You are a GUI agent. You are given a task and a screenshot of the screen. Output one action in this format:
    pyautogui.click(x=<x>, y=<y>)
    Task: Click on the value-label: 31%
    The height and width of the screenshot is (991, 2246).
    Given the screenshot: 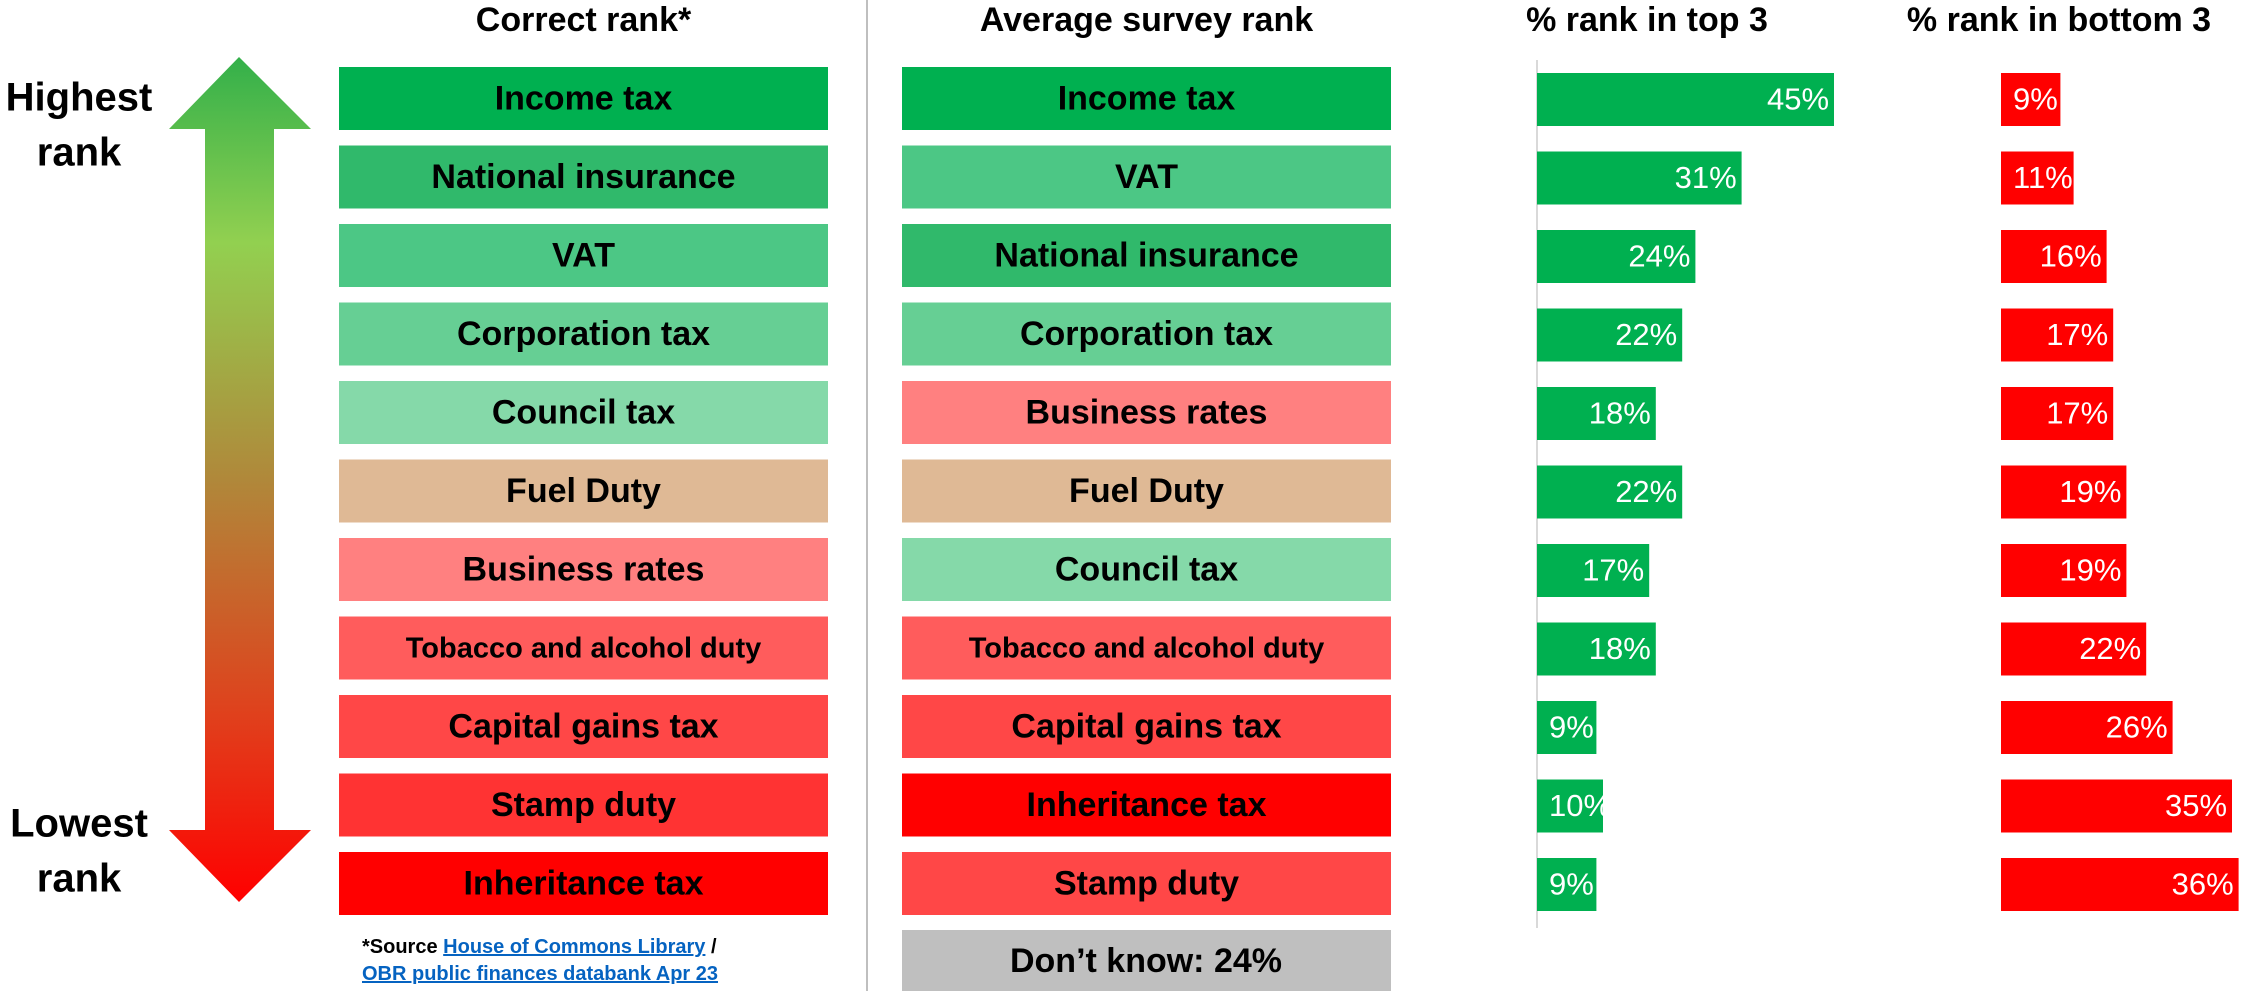 What is the action you would take?
    pyautogui.click(x=1706, y=177)
    